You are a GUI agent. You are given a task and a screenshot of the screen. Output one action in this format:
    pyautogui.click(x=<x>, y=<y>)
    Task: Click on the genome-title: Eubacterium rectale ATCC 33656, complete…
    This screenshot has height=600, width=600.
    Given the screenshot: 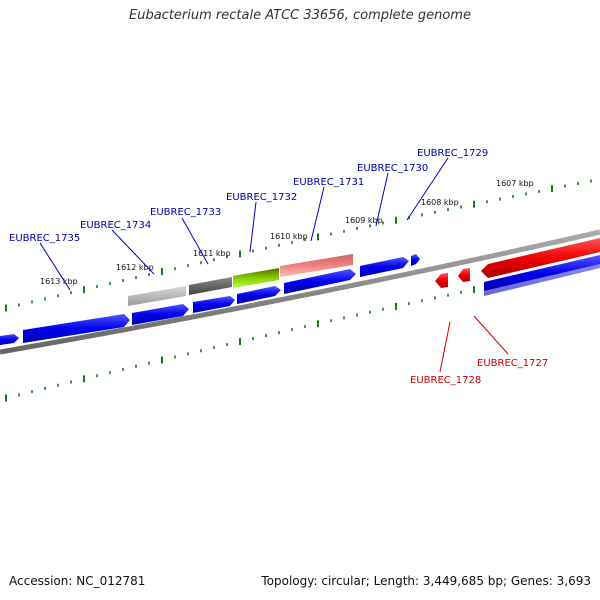 What is the action you would take?
    pyautogui.click(x=300, y=15)
    